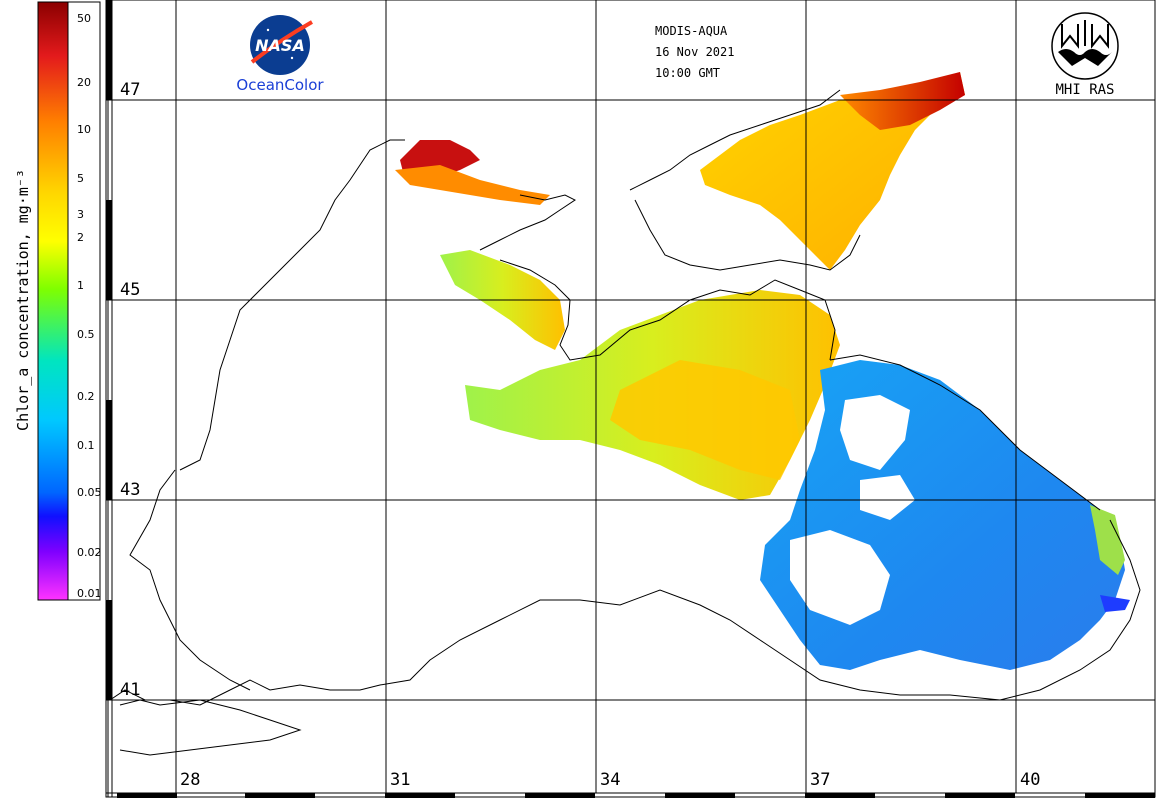 This screenshot has width=1156, height=801. I want to click on colorbar-tick: 50, so click(84, 18).